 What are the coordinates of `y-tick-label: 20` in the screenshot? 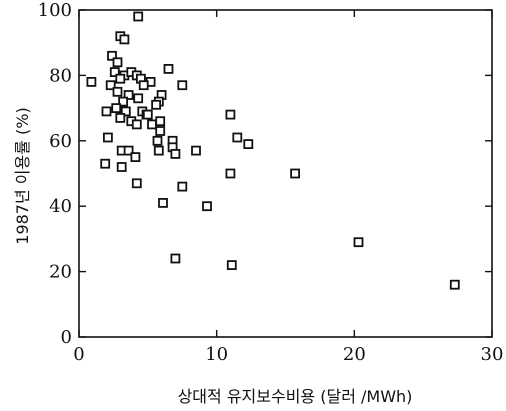 It's located at (60, 272).